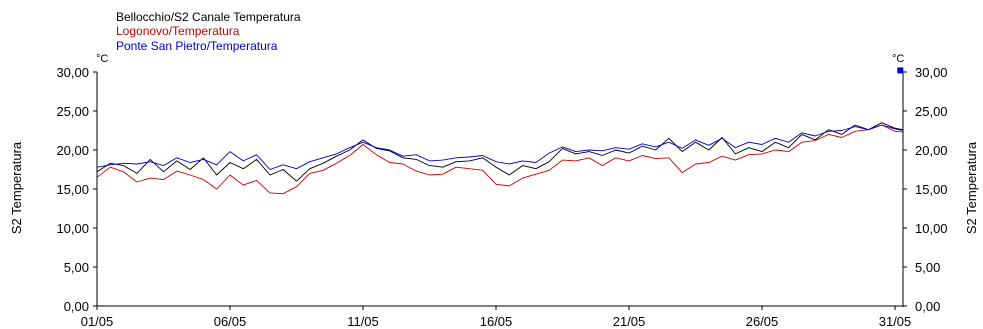  I want to click on y-tick-label-left: 0,00, so click(76, 306).